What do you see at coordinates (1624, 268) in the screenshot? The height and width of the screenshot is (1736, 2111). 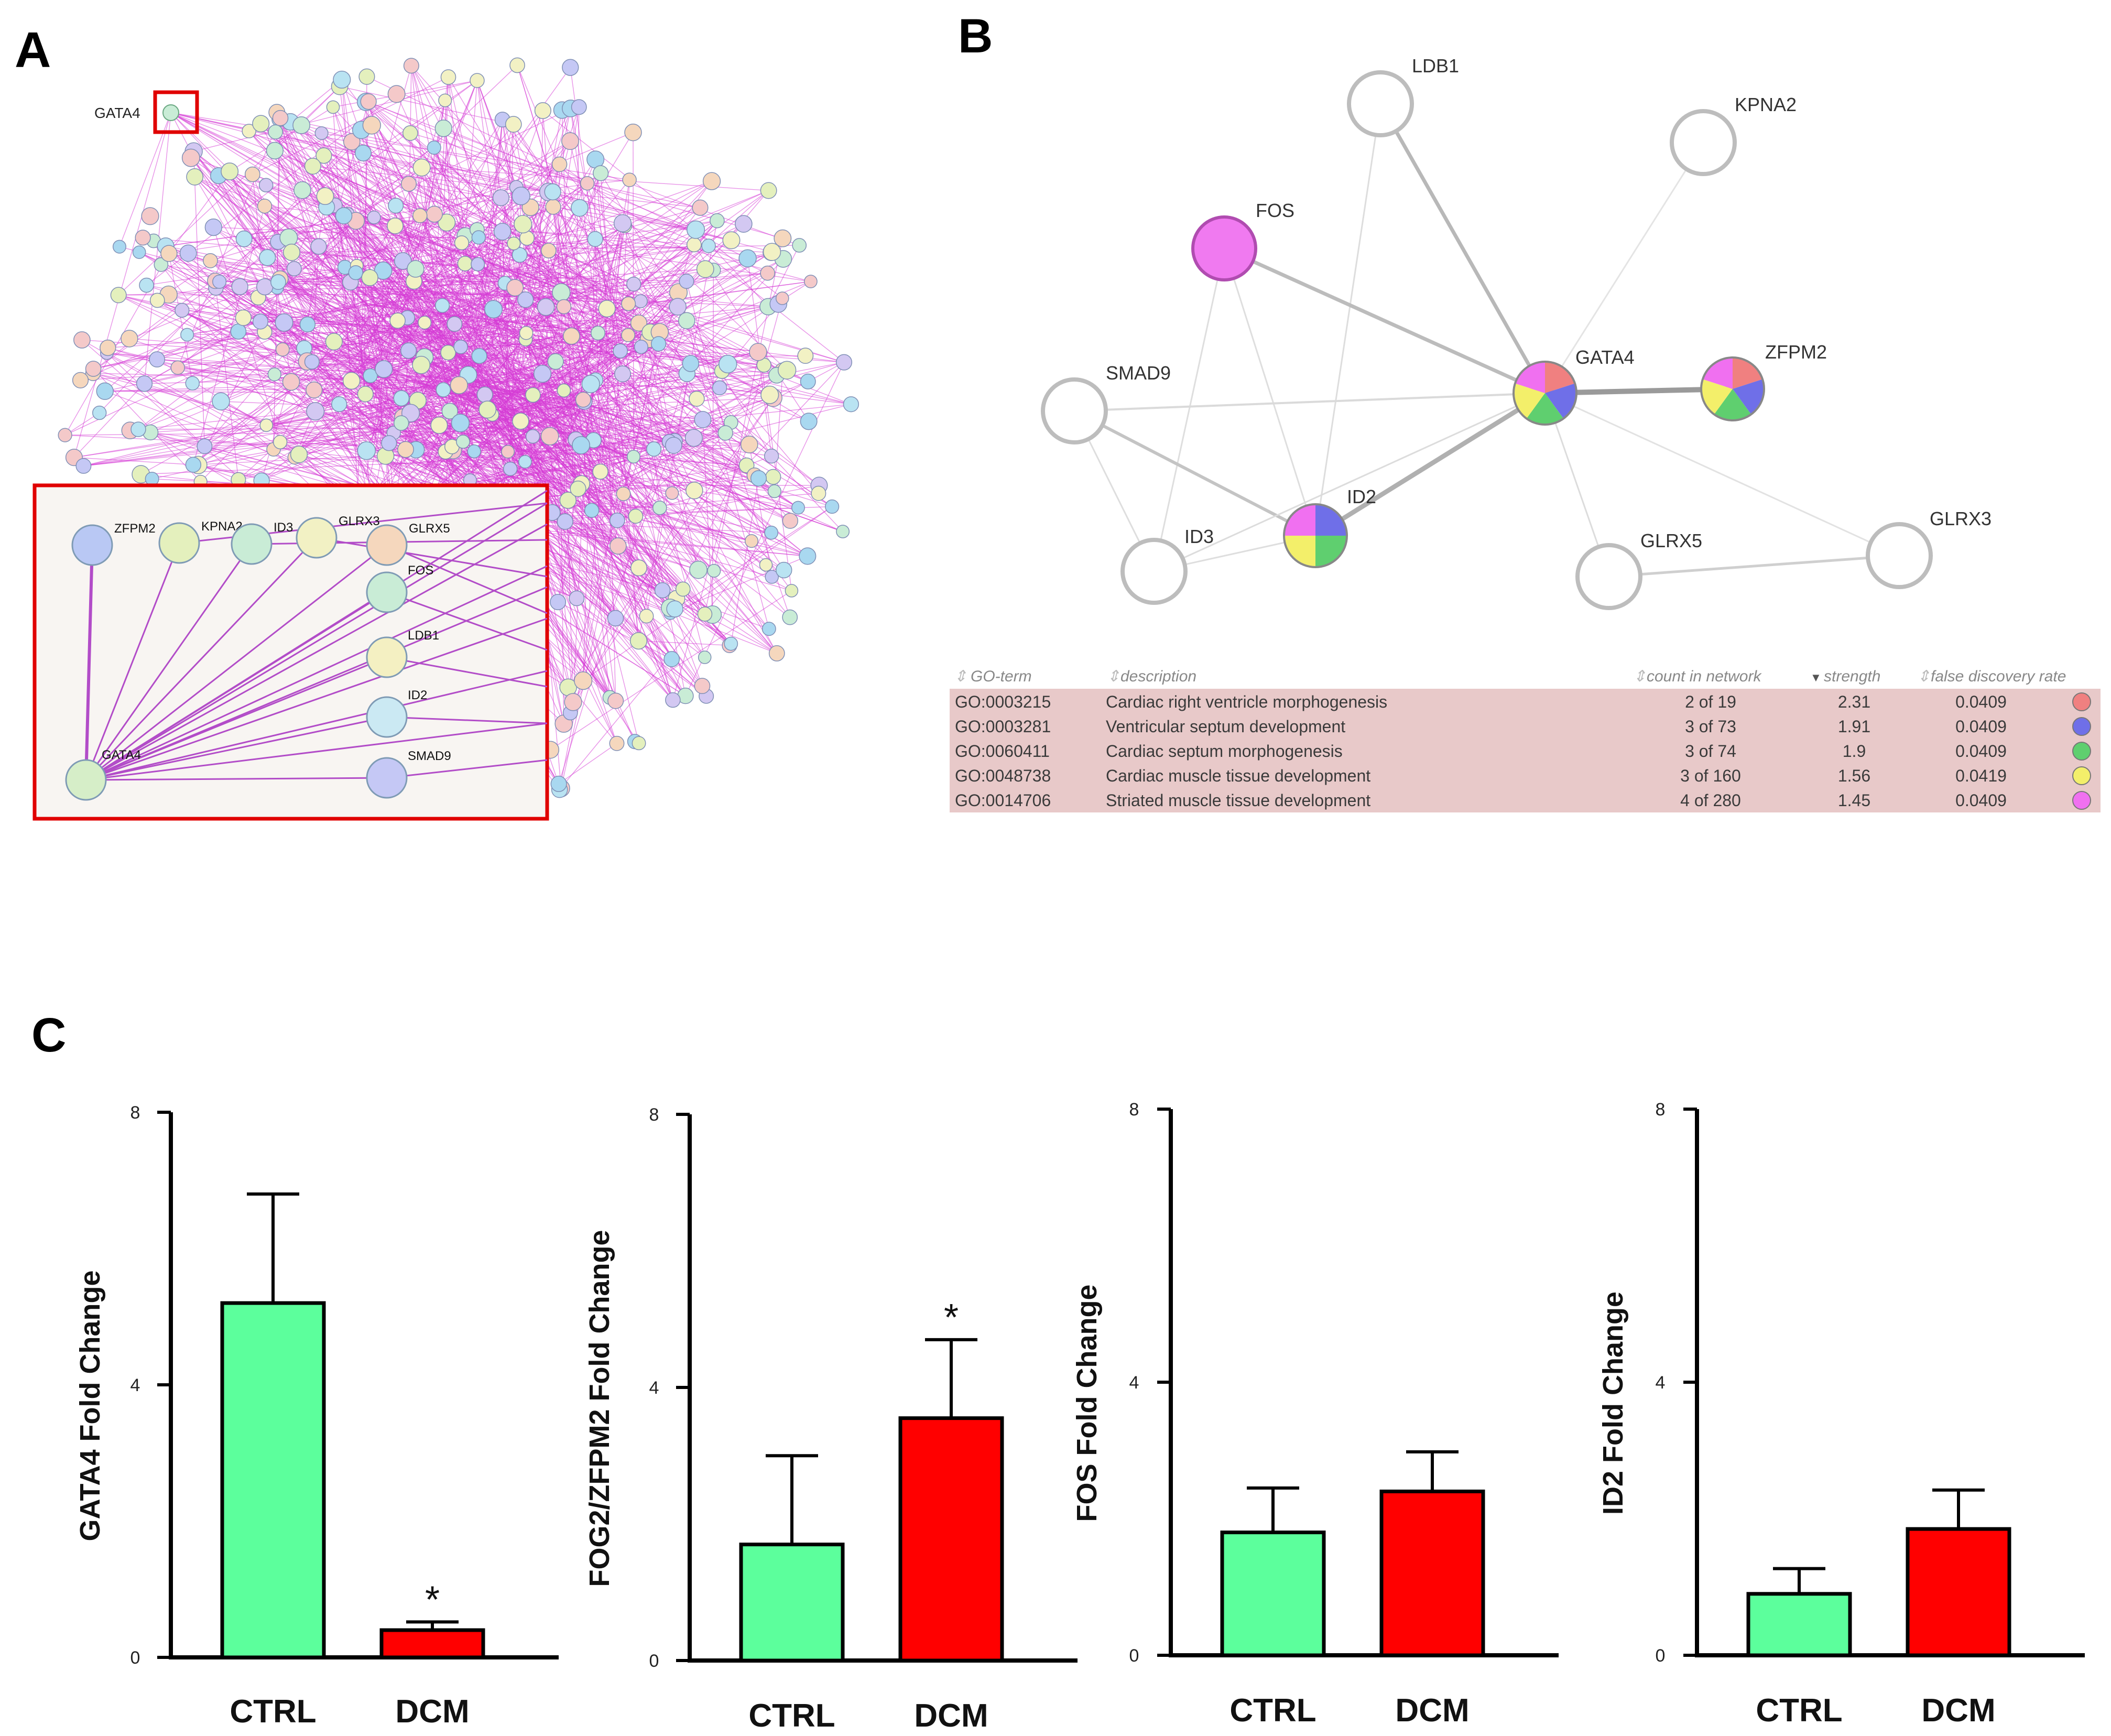 I see `edge-kpna2-gata4` at bounding box center [1624, 268].